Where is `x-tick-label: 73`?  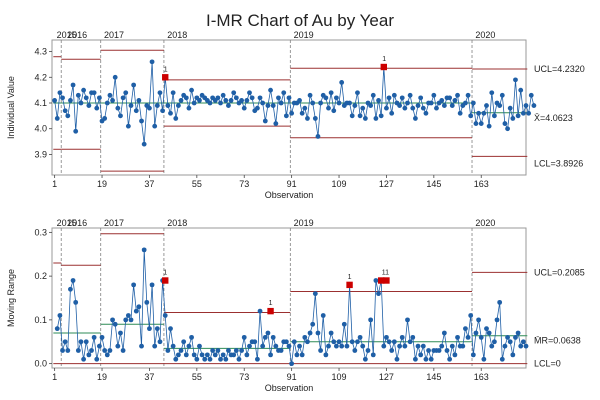 x-tick-label: 73 is located at coordinates (244, 377).